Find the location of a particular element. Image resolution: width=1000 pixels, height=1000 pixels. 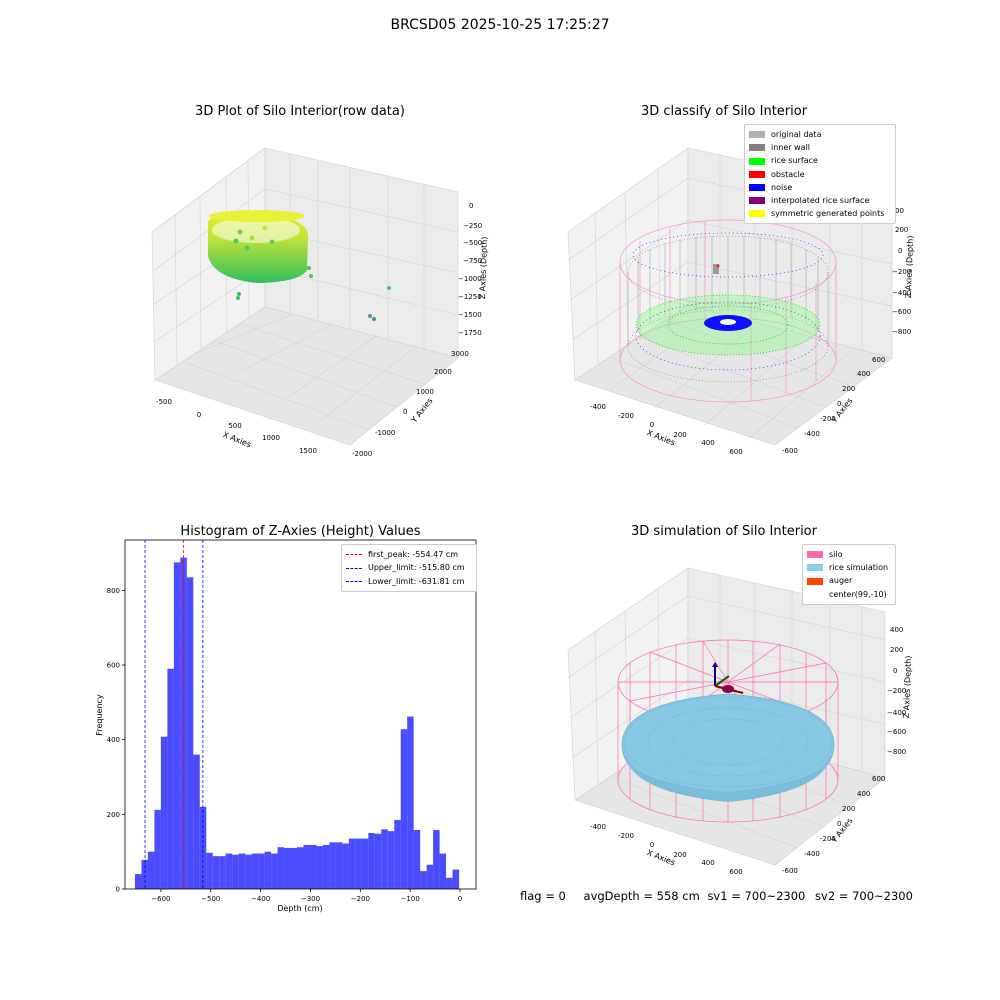

legend-entry: obstacle is located at coordinates (820, 174).